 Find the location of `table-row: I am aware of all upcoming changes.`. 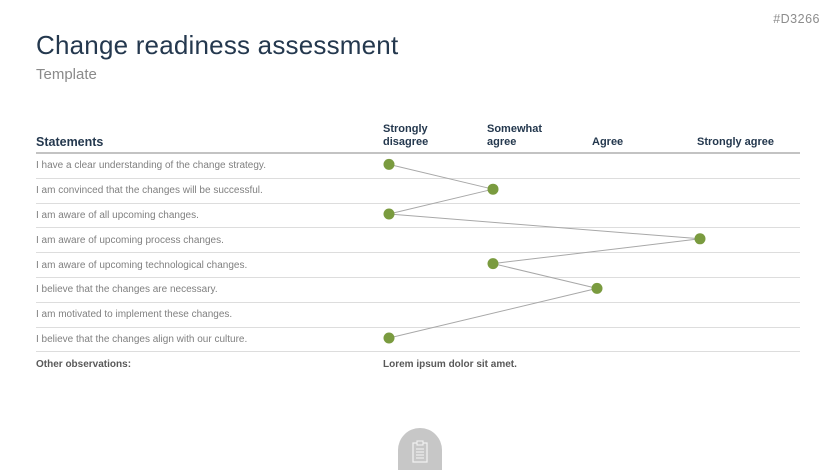

table-row: I am aware of all upcoming changes. is located at coordinates (418, 216).